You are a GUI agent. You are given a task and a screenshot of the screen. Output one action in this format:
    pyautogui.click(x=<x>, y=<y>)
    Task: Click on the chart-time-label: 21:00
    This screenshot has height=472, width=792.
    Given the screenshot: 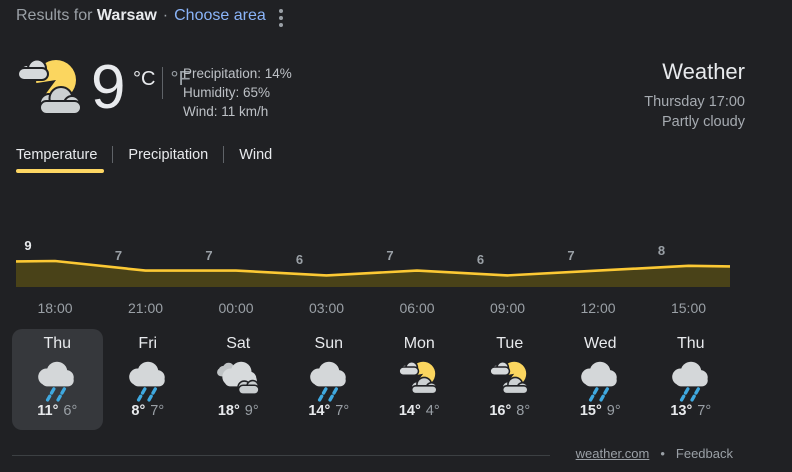 What is the action you would take?
    pyautogui.click(x=145, y=308)
    